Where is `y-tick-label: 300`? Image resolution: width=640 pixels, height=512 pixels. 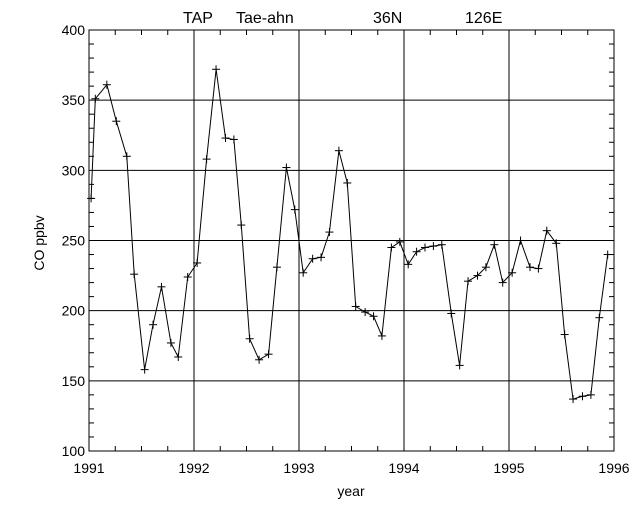
y-tick-label: 300 is located at coordinates (74, 170).